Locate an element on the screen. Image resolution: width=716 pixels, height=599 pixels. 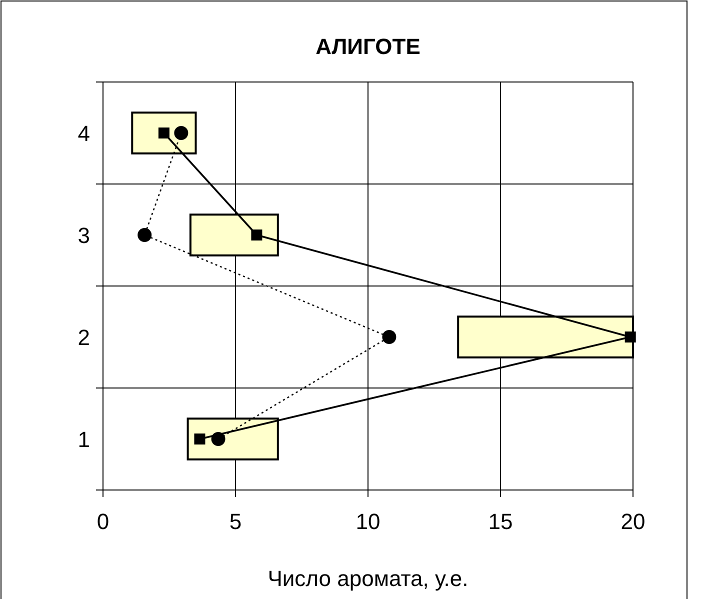
x-tick-label: 20 is located at coordinates (633, 521).